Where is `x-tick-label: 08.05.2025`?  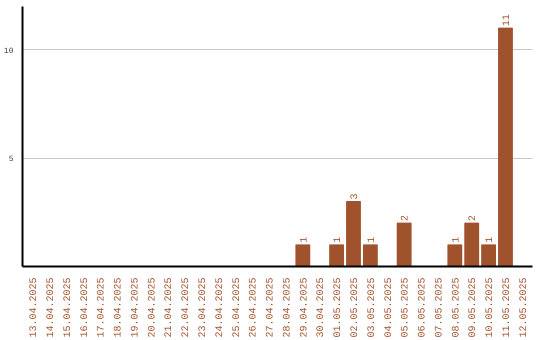
x-tick-label: 08.05.2025 is located at coordinates (456, 307).